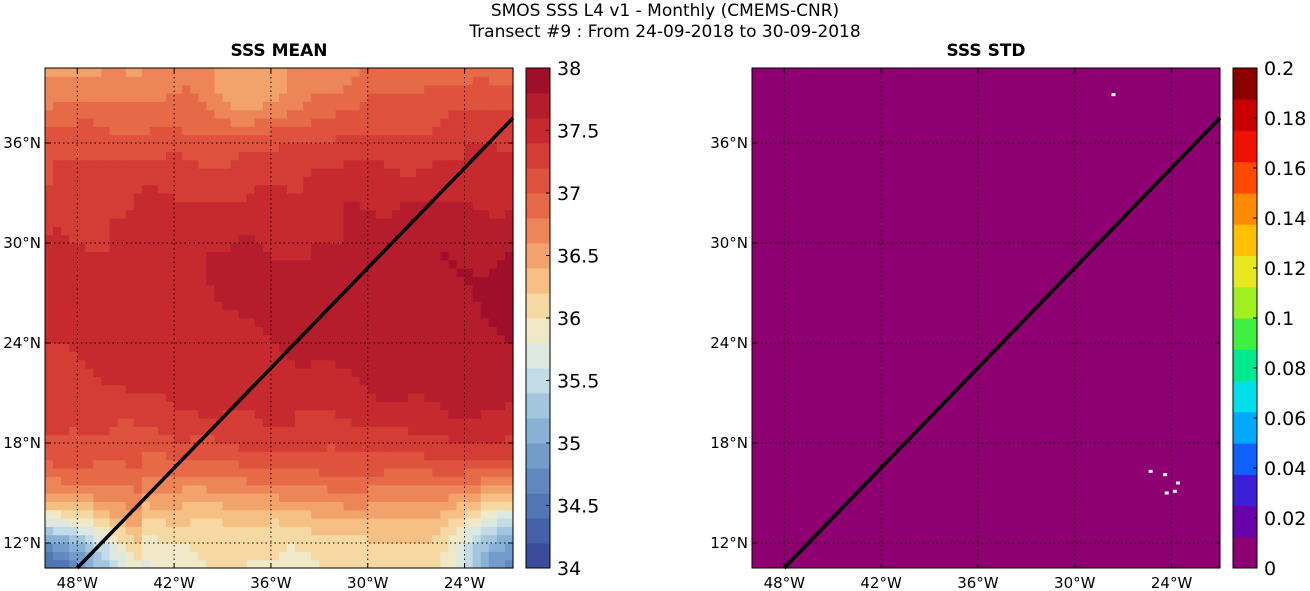  I want to click on x-tick-label: 30°W, so click(368, 582).